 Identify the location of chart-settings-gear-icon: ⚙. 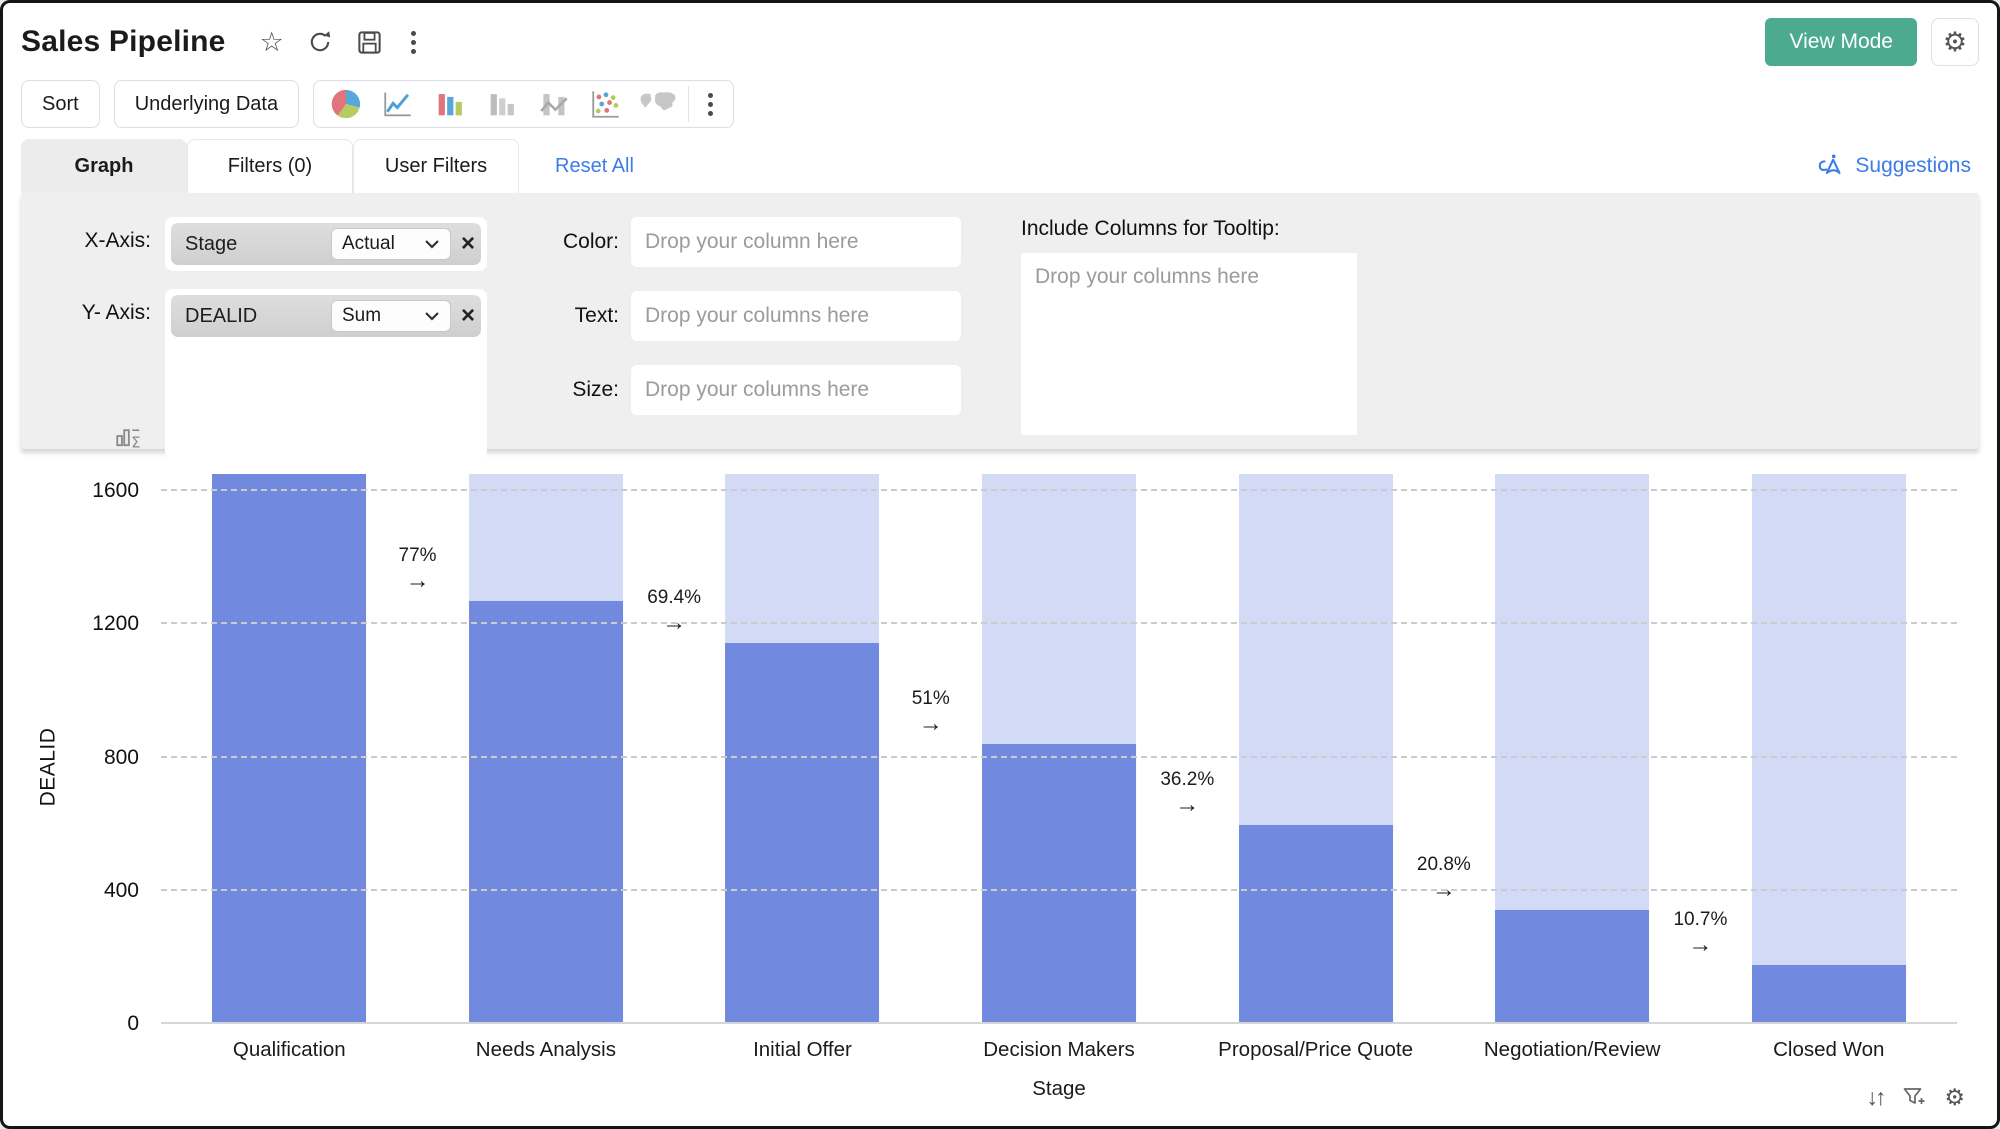
(1954, 1096).